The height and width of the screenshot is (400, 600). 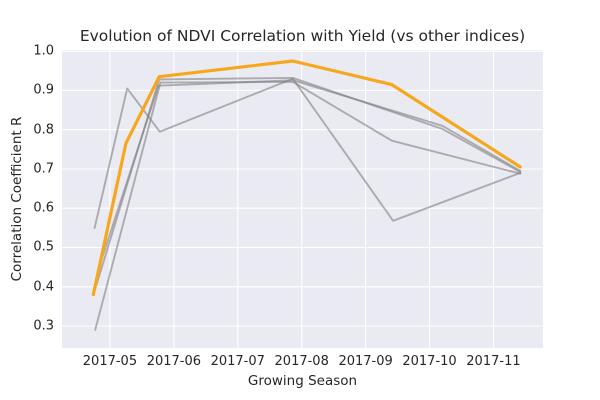 What do you see at coordinates (43, 130) in the screenshot?
I see `y-tick-label: 0.8` at bounding box center [43, 130].